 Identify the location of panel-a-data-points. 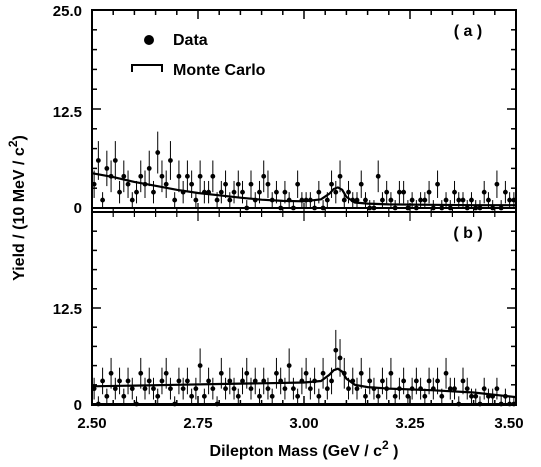
(304, 180).